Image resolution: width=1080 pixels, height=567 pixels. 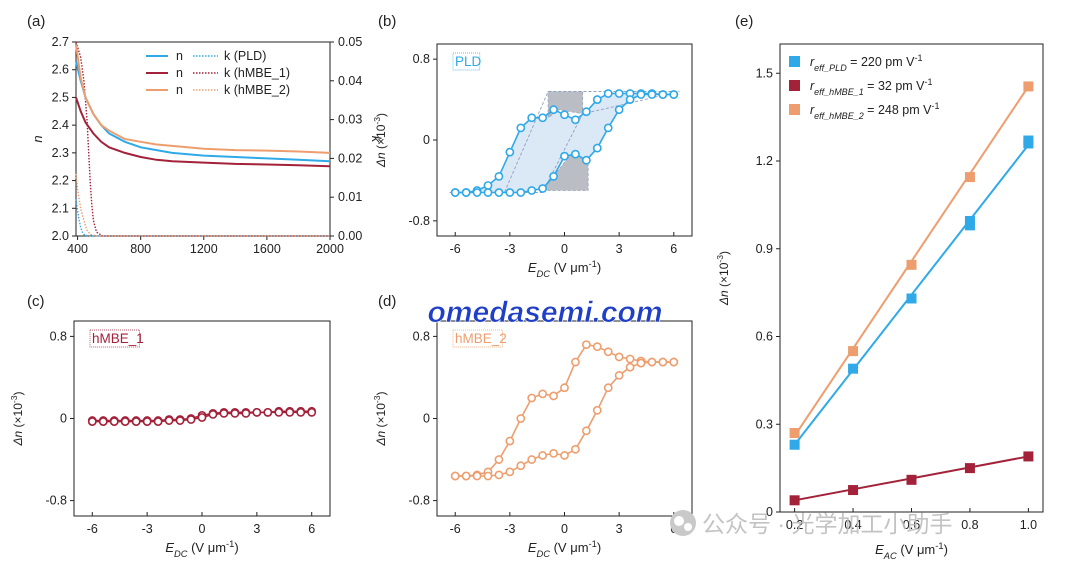 I want to click on panel-e-xtick-label: 0.8, so click(x=969, y=525).